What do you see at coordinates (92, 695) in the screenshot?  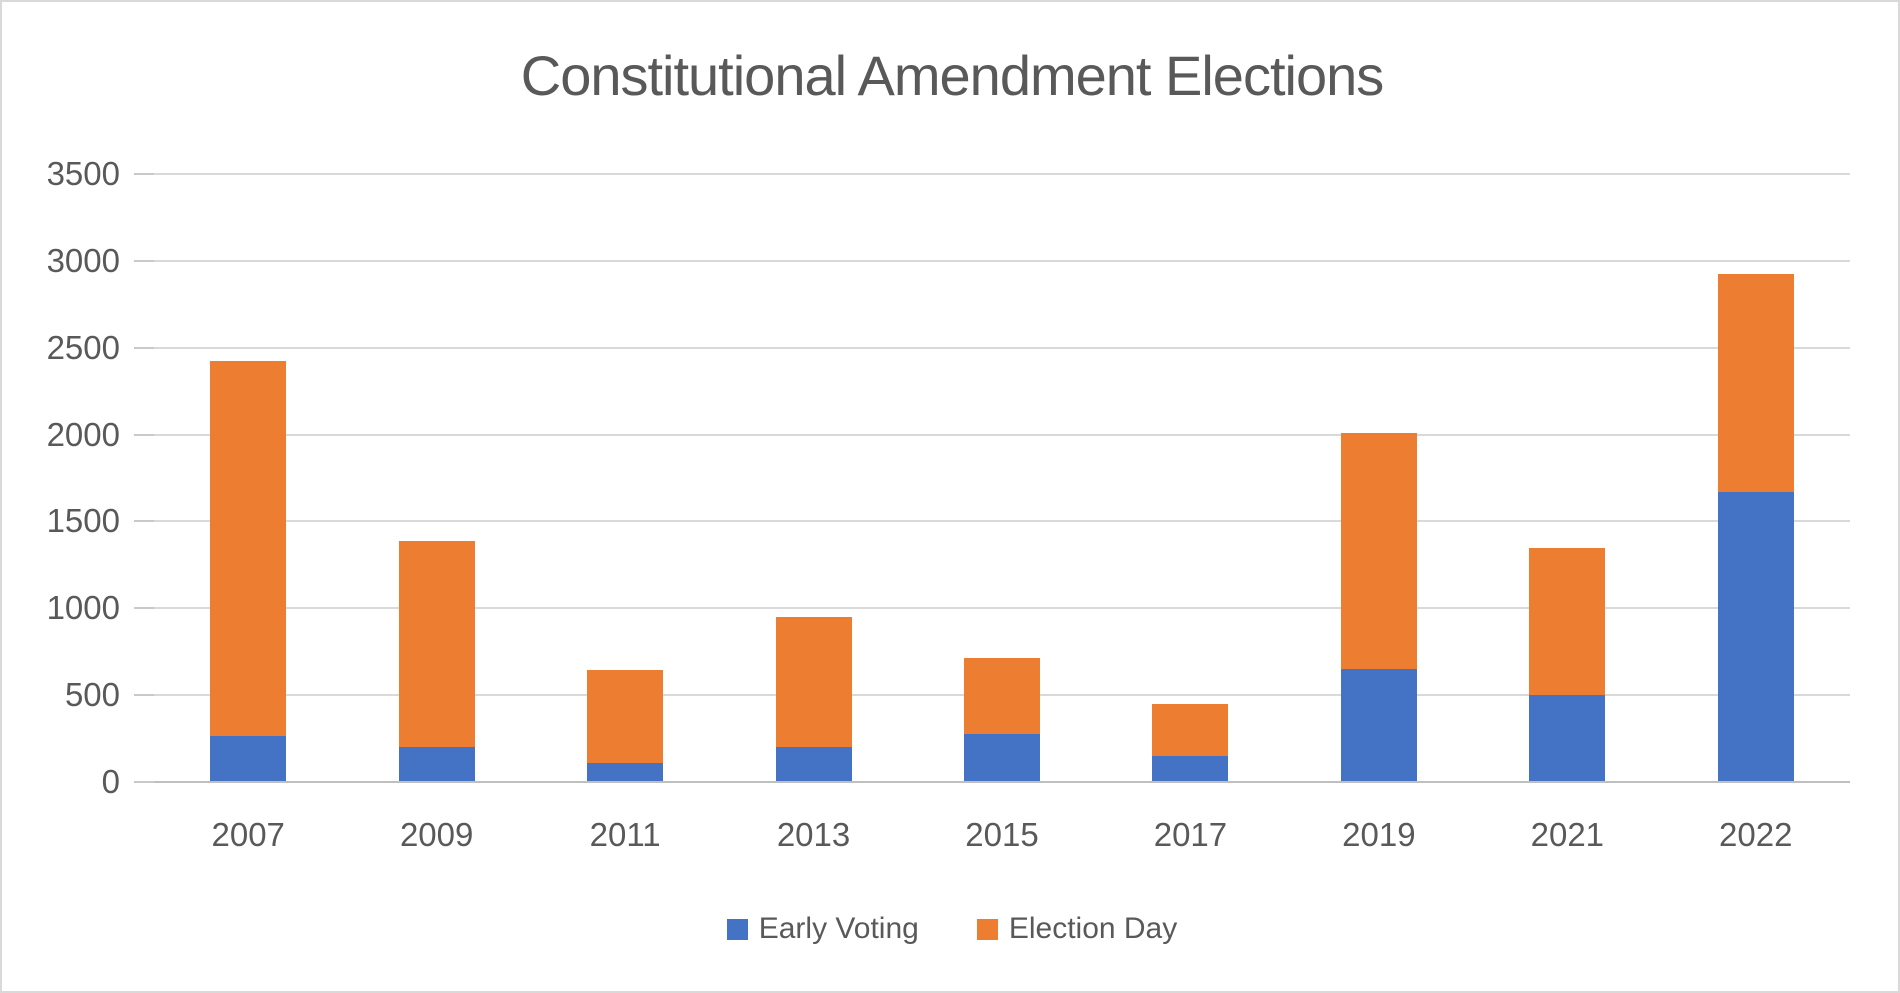 I see `y-axis-tick-label: 500` at bounding box center [92, 695].